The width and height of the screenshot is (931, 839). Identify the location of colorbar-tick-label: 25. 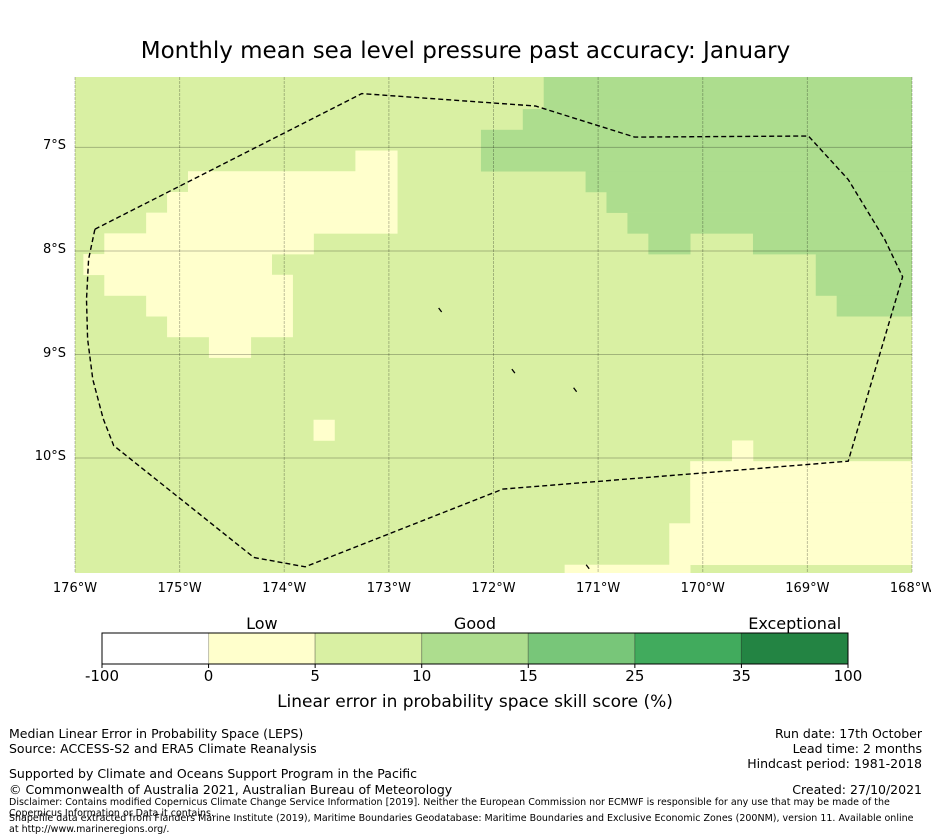
(635, 676).